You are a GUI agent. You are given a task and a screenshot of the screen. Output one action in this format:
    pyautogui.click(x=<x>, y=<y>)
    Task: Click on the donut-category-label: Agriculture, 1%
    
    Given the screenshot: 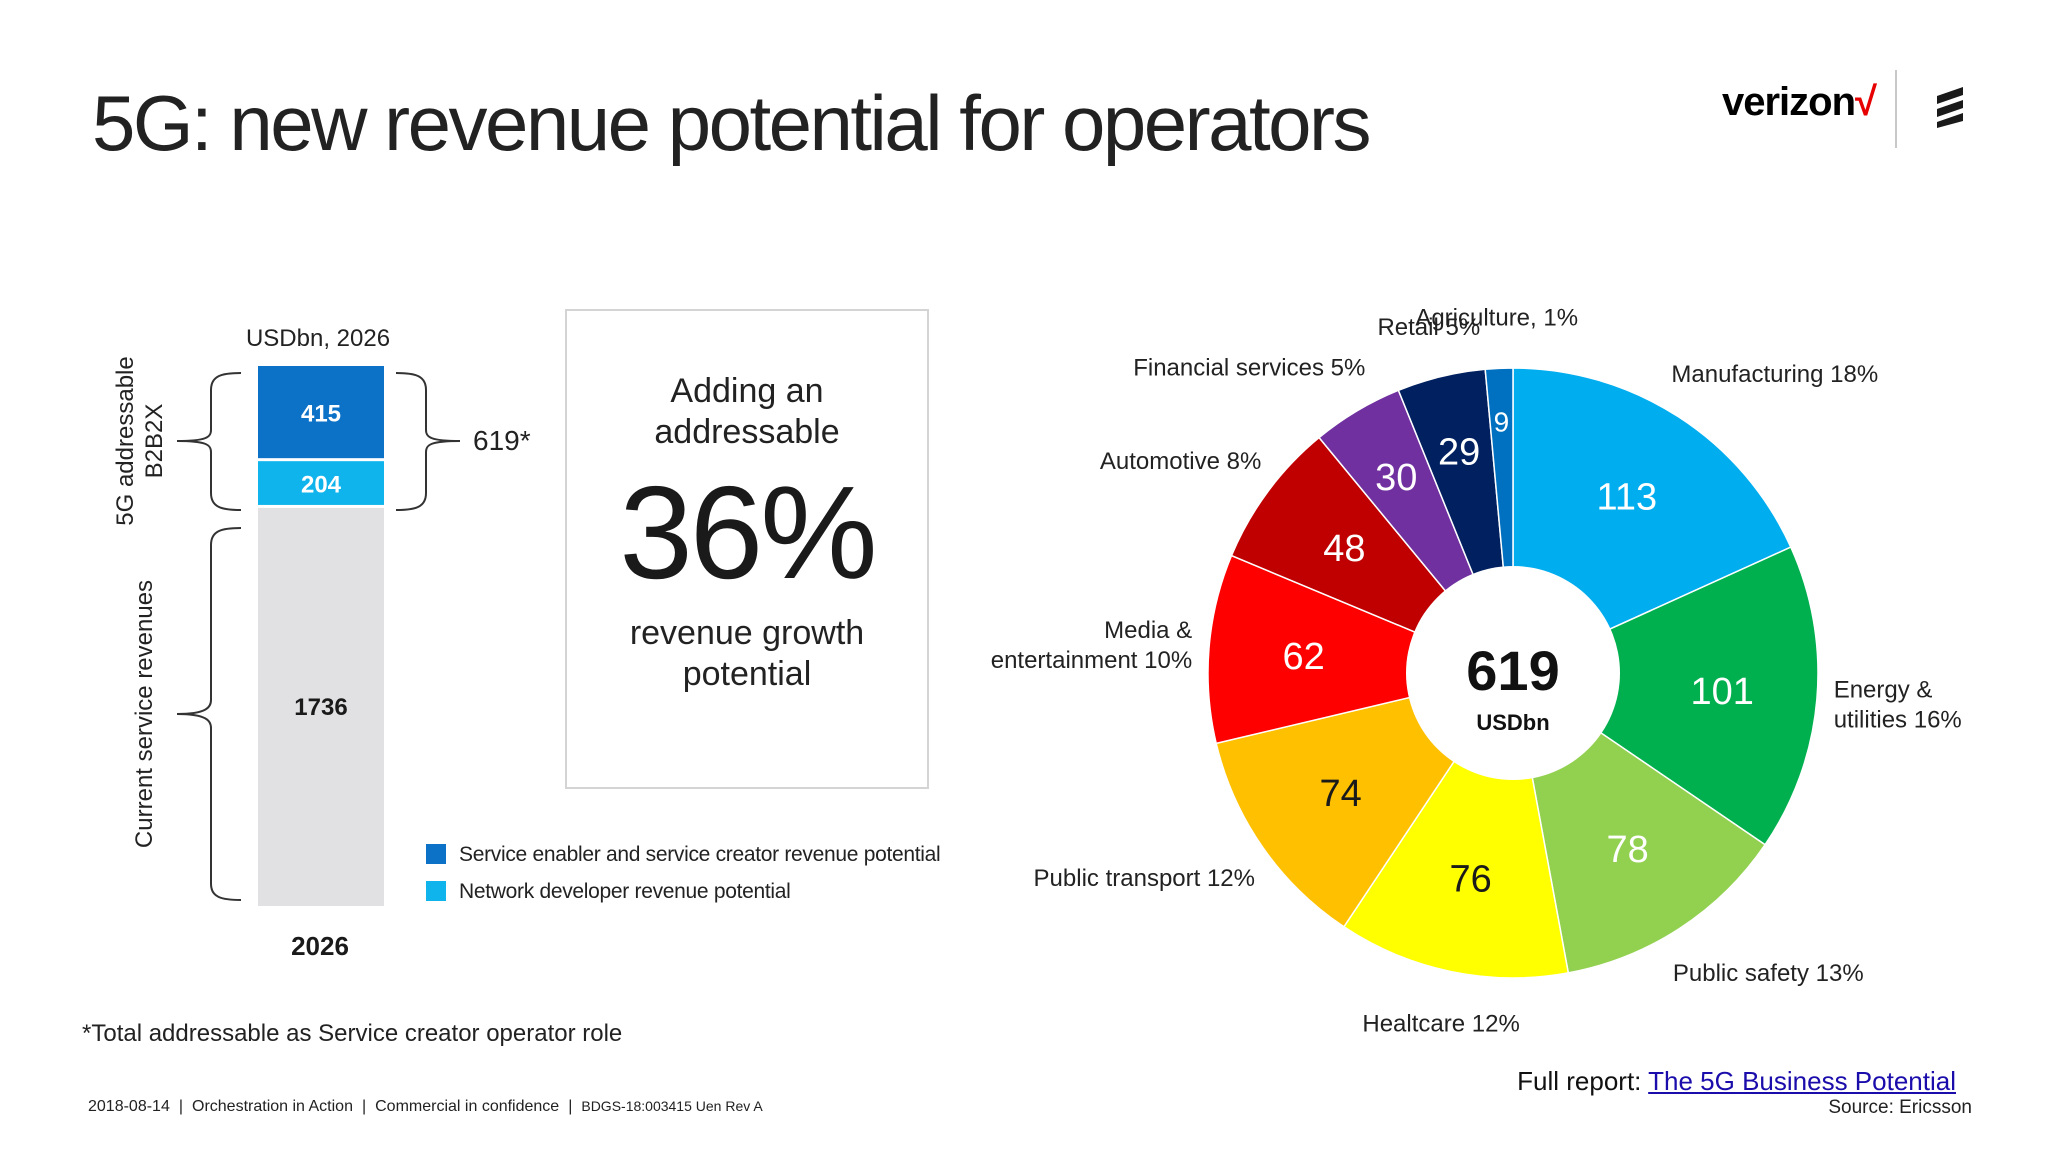 What is the action you would take?
    pyautogui.click(x=1496, y=317)
    